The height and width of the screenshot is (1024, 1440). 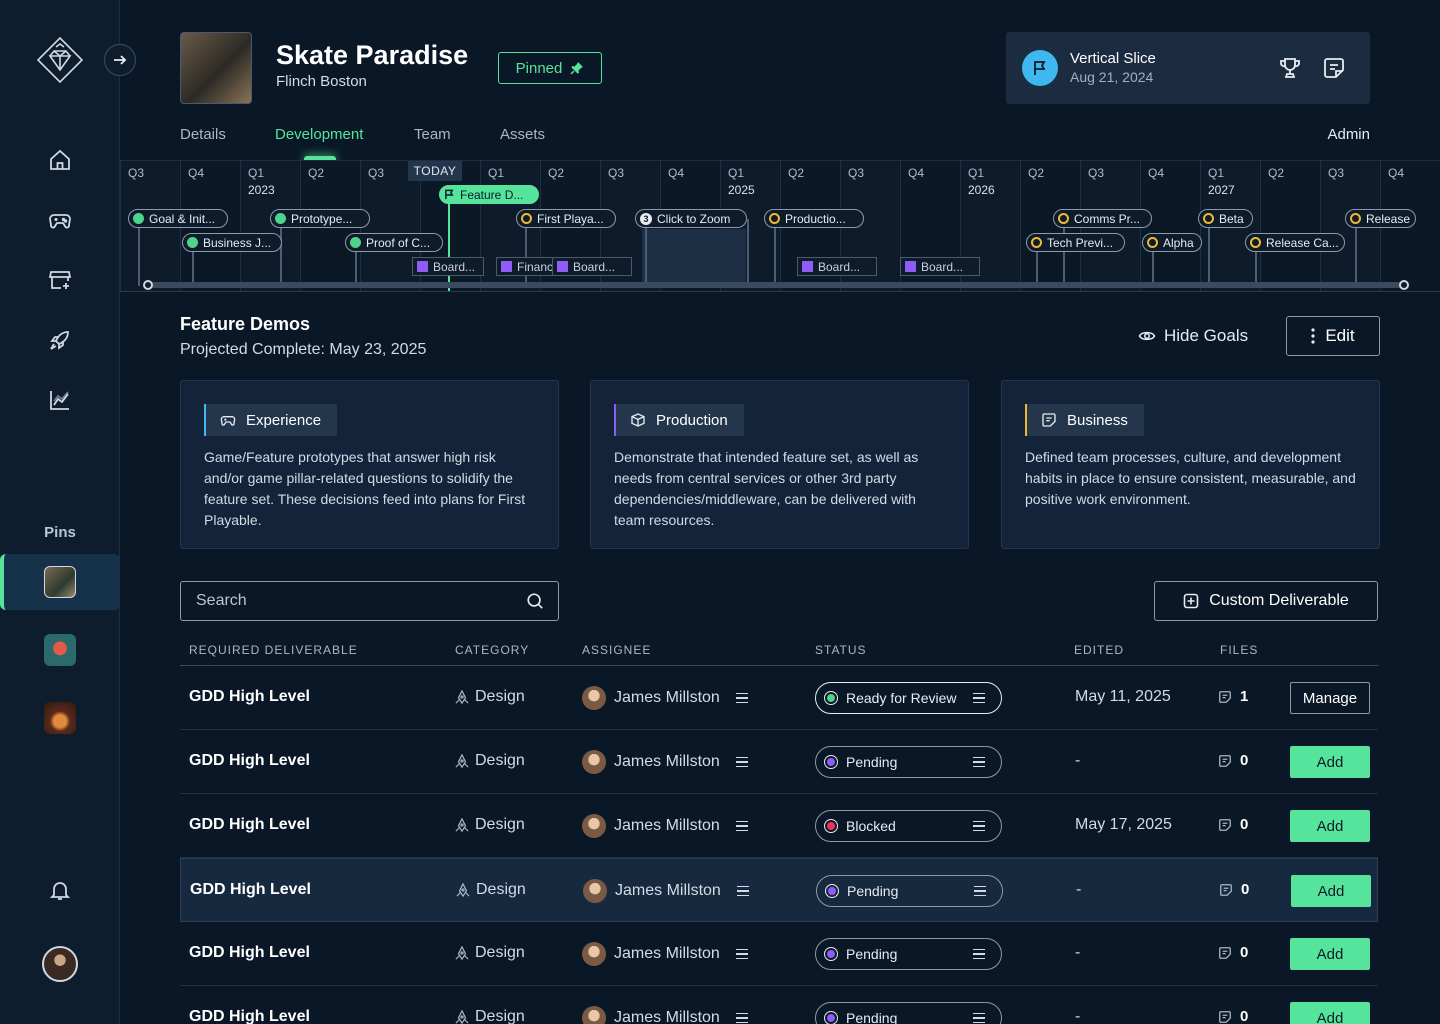 I want to click on hide-goals-toggle: Hide Goals, so click(x=1193, y=336).